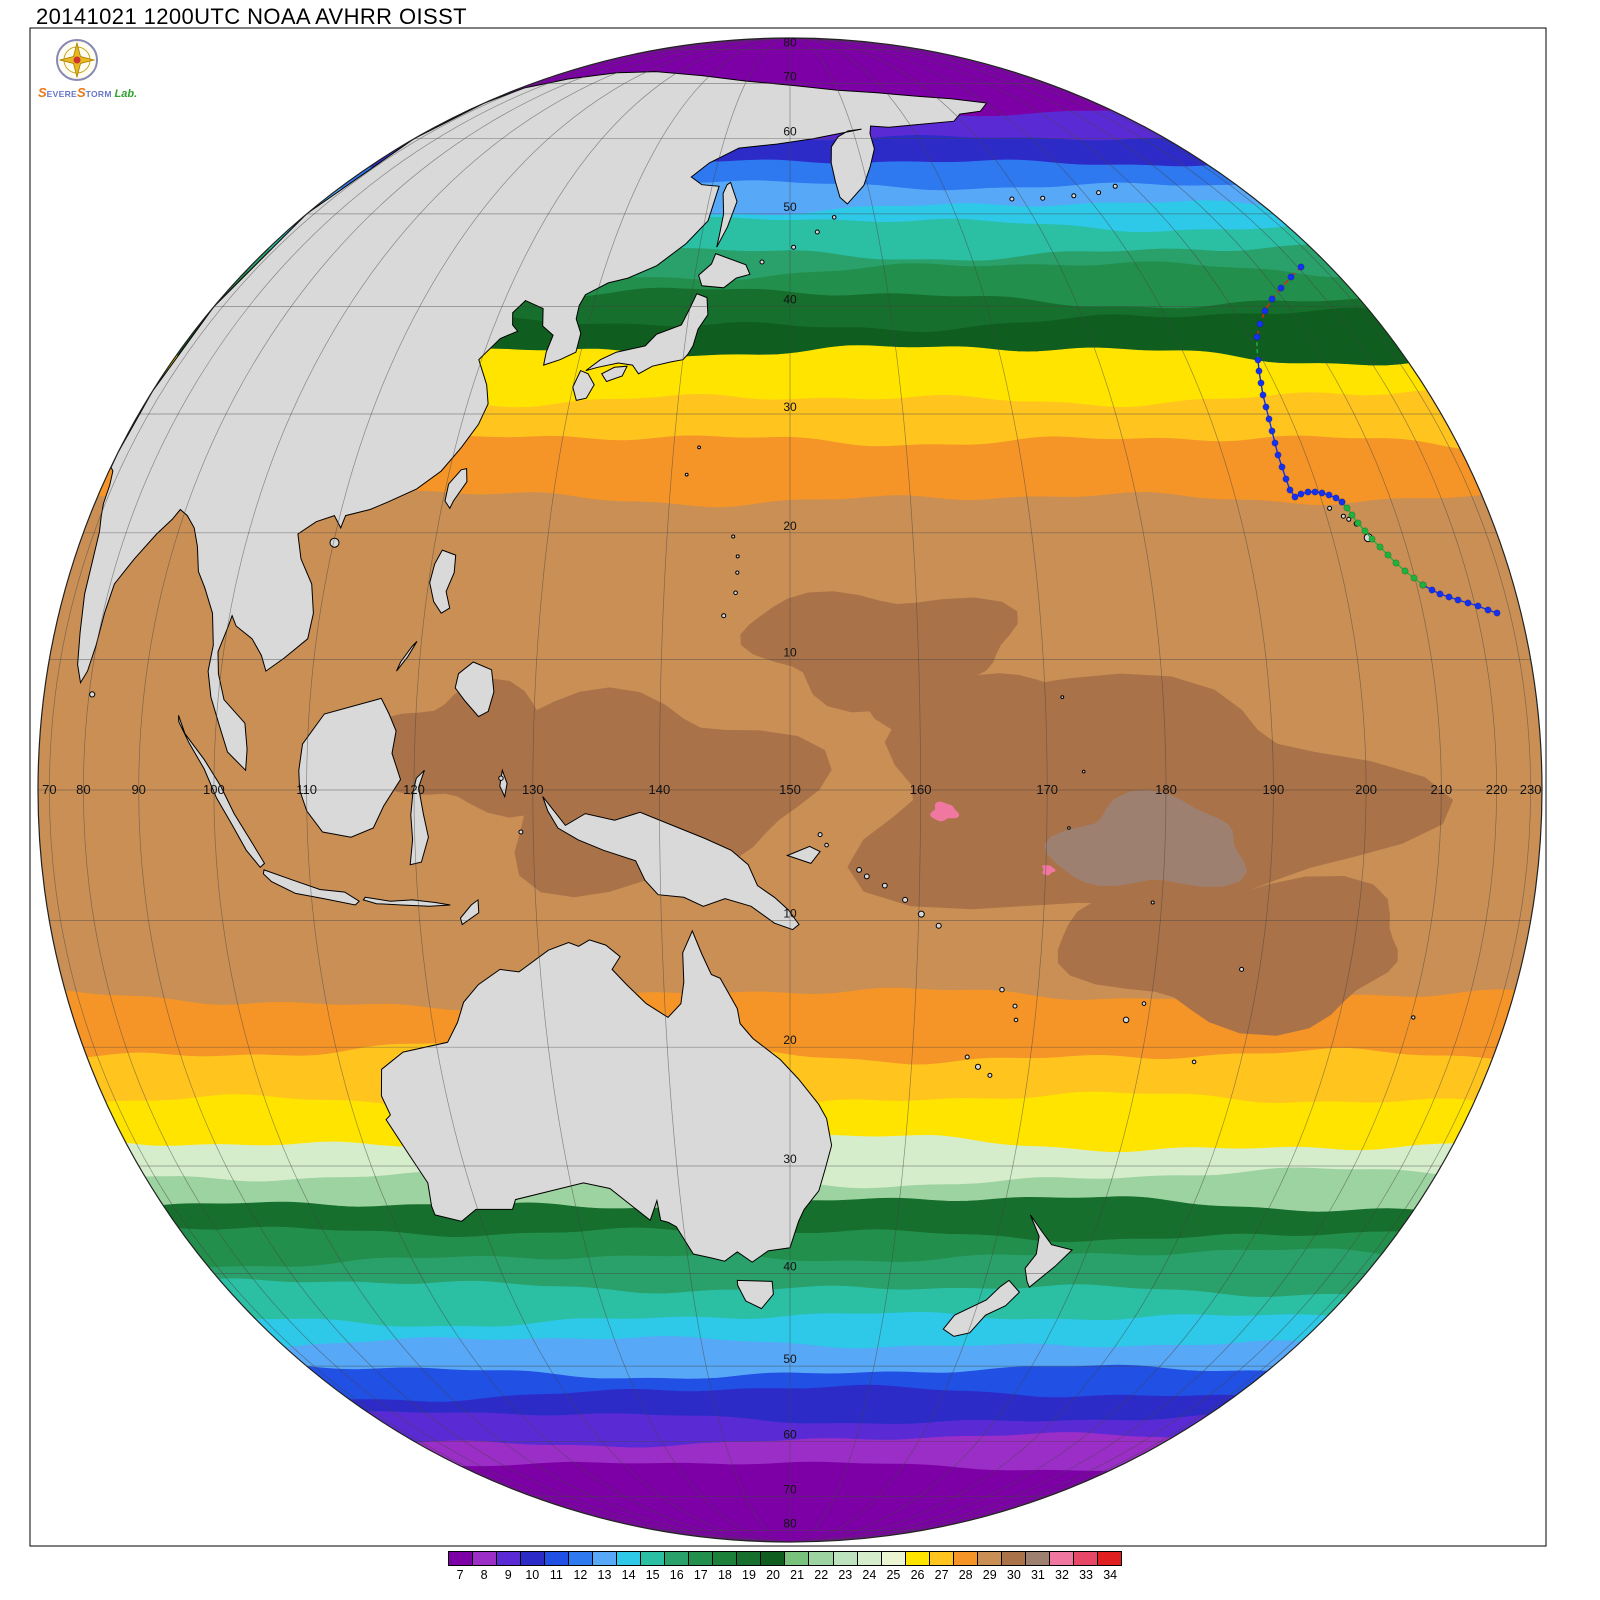  Describe the element at coordinates (556, 1575) in the screenshot. I see `colorbar-tick-label: 11` at that location.